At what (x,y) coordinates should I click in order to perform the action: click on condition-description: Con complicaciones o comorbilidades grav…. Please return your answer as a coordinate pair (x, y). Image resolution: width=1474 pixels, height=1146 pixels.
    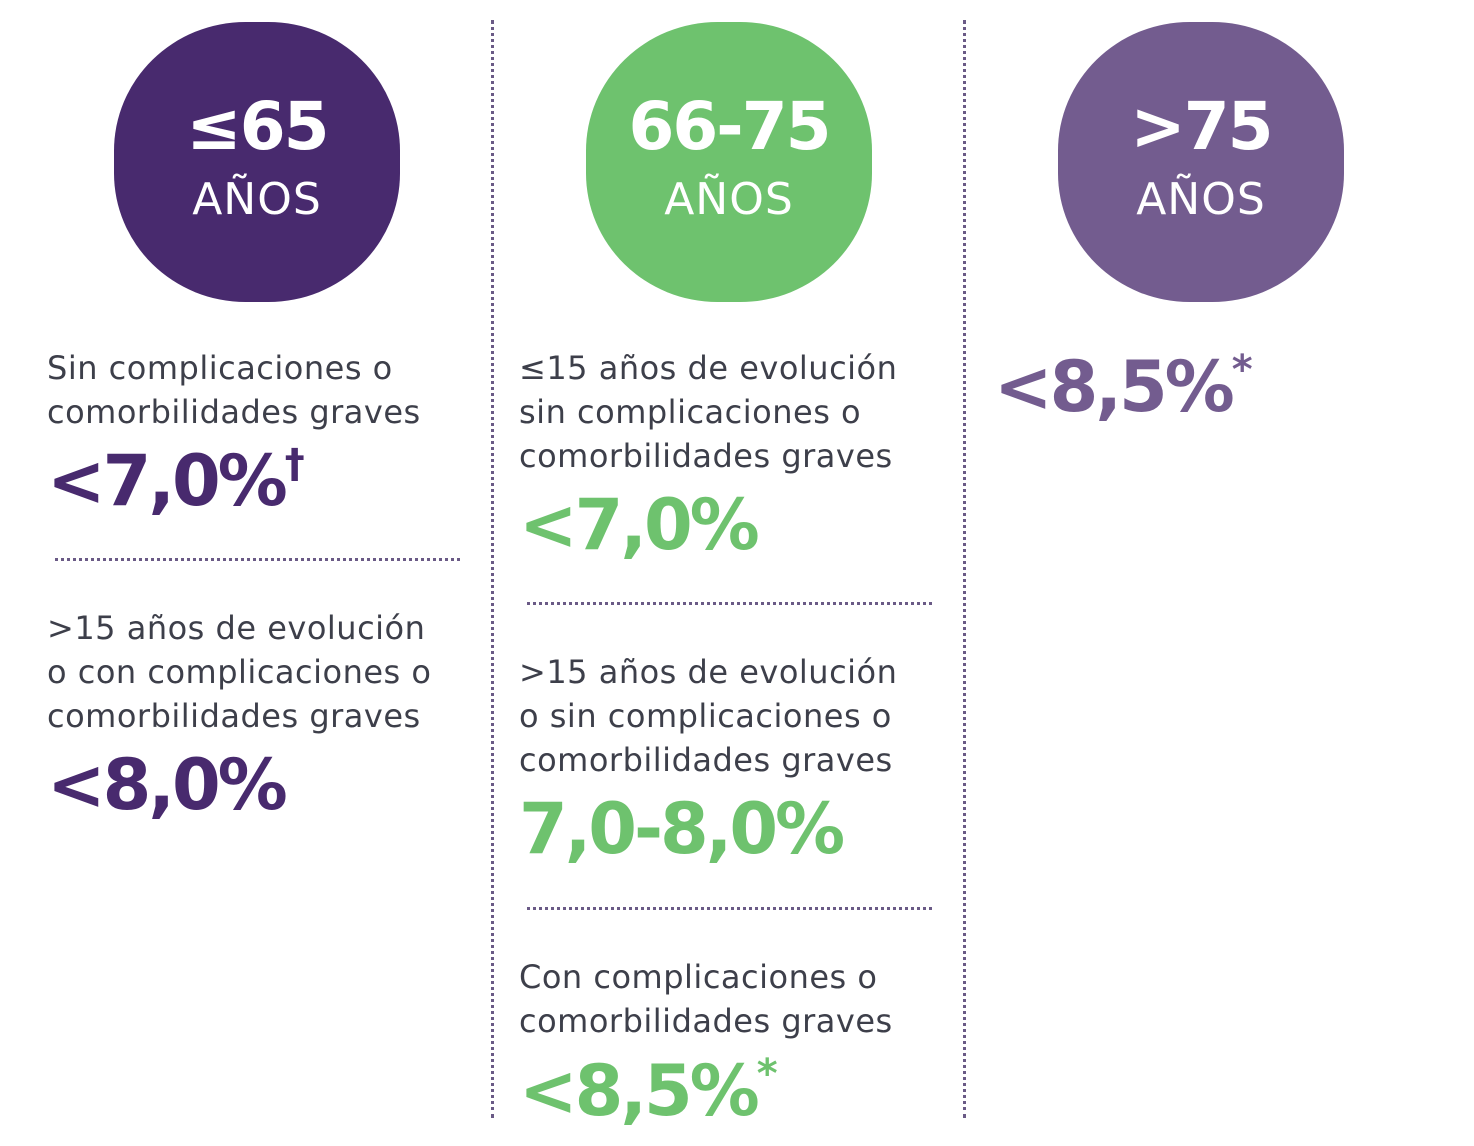
    Looking at the image, I should click on (706, 999).